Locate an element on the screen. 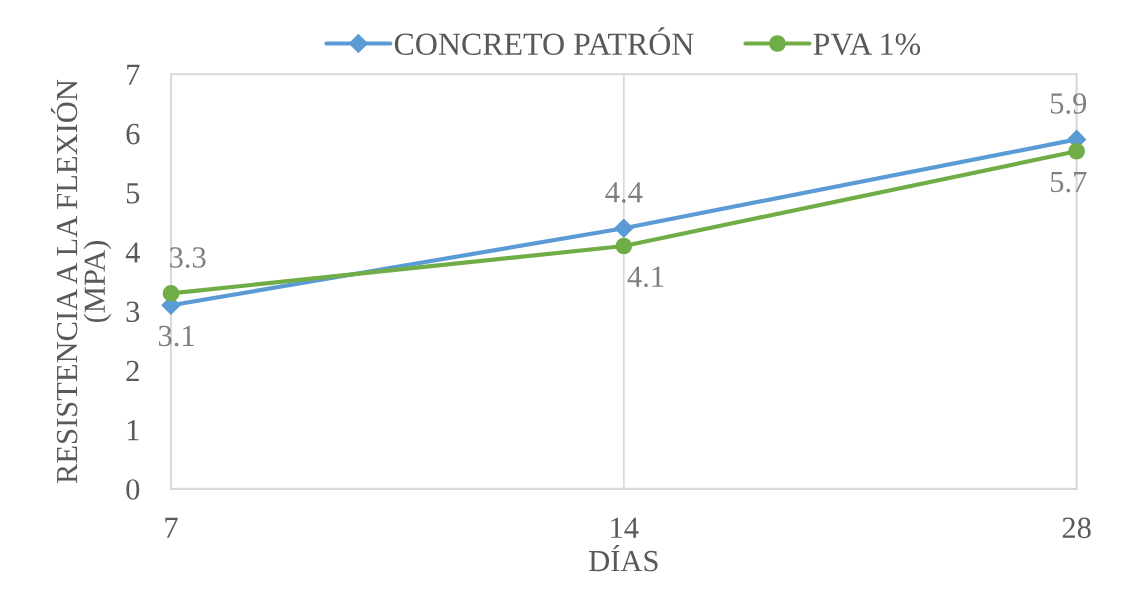  x-axis-title: DÍAS is located at coordinates (623, 558).